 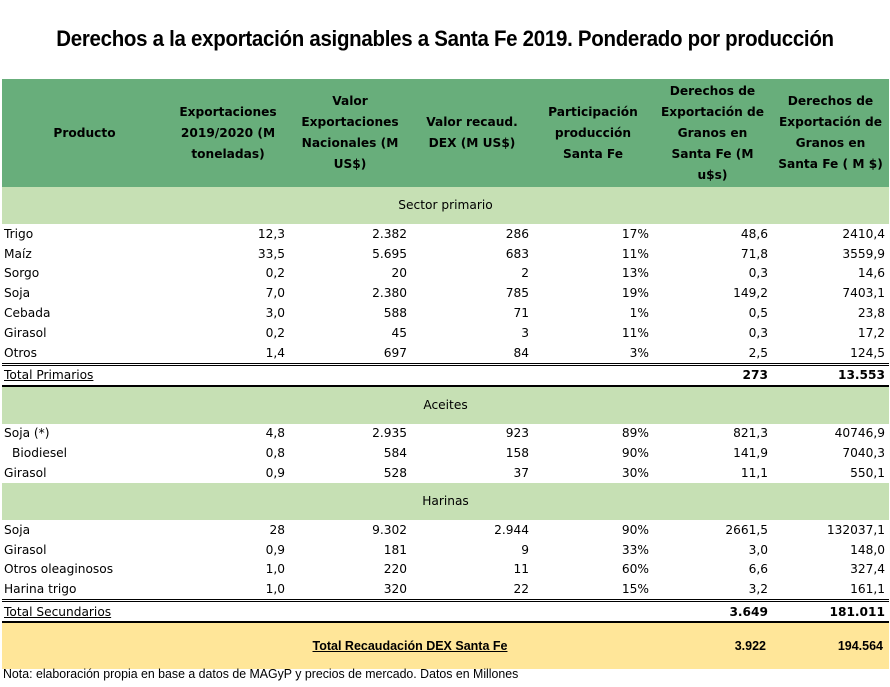 What do you see at coordinates (445, 473) in the screenshot?
I see `table-row: Girasol 0,9 528 37 30% 11,1 550,1` at bounding box center [445, 473].